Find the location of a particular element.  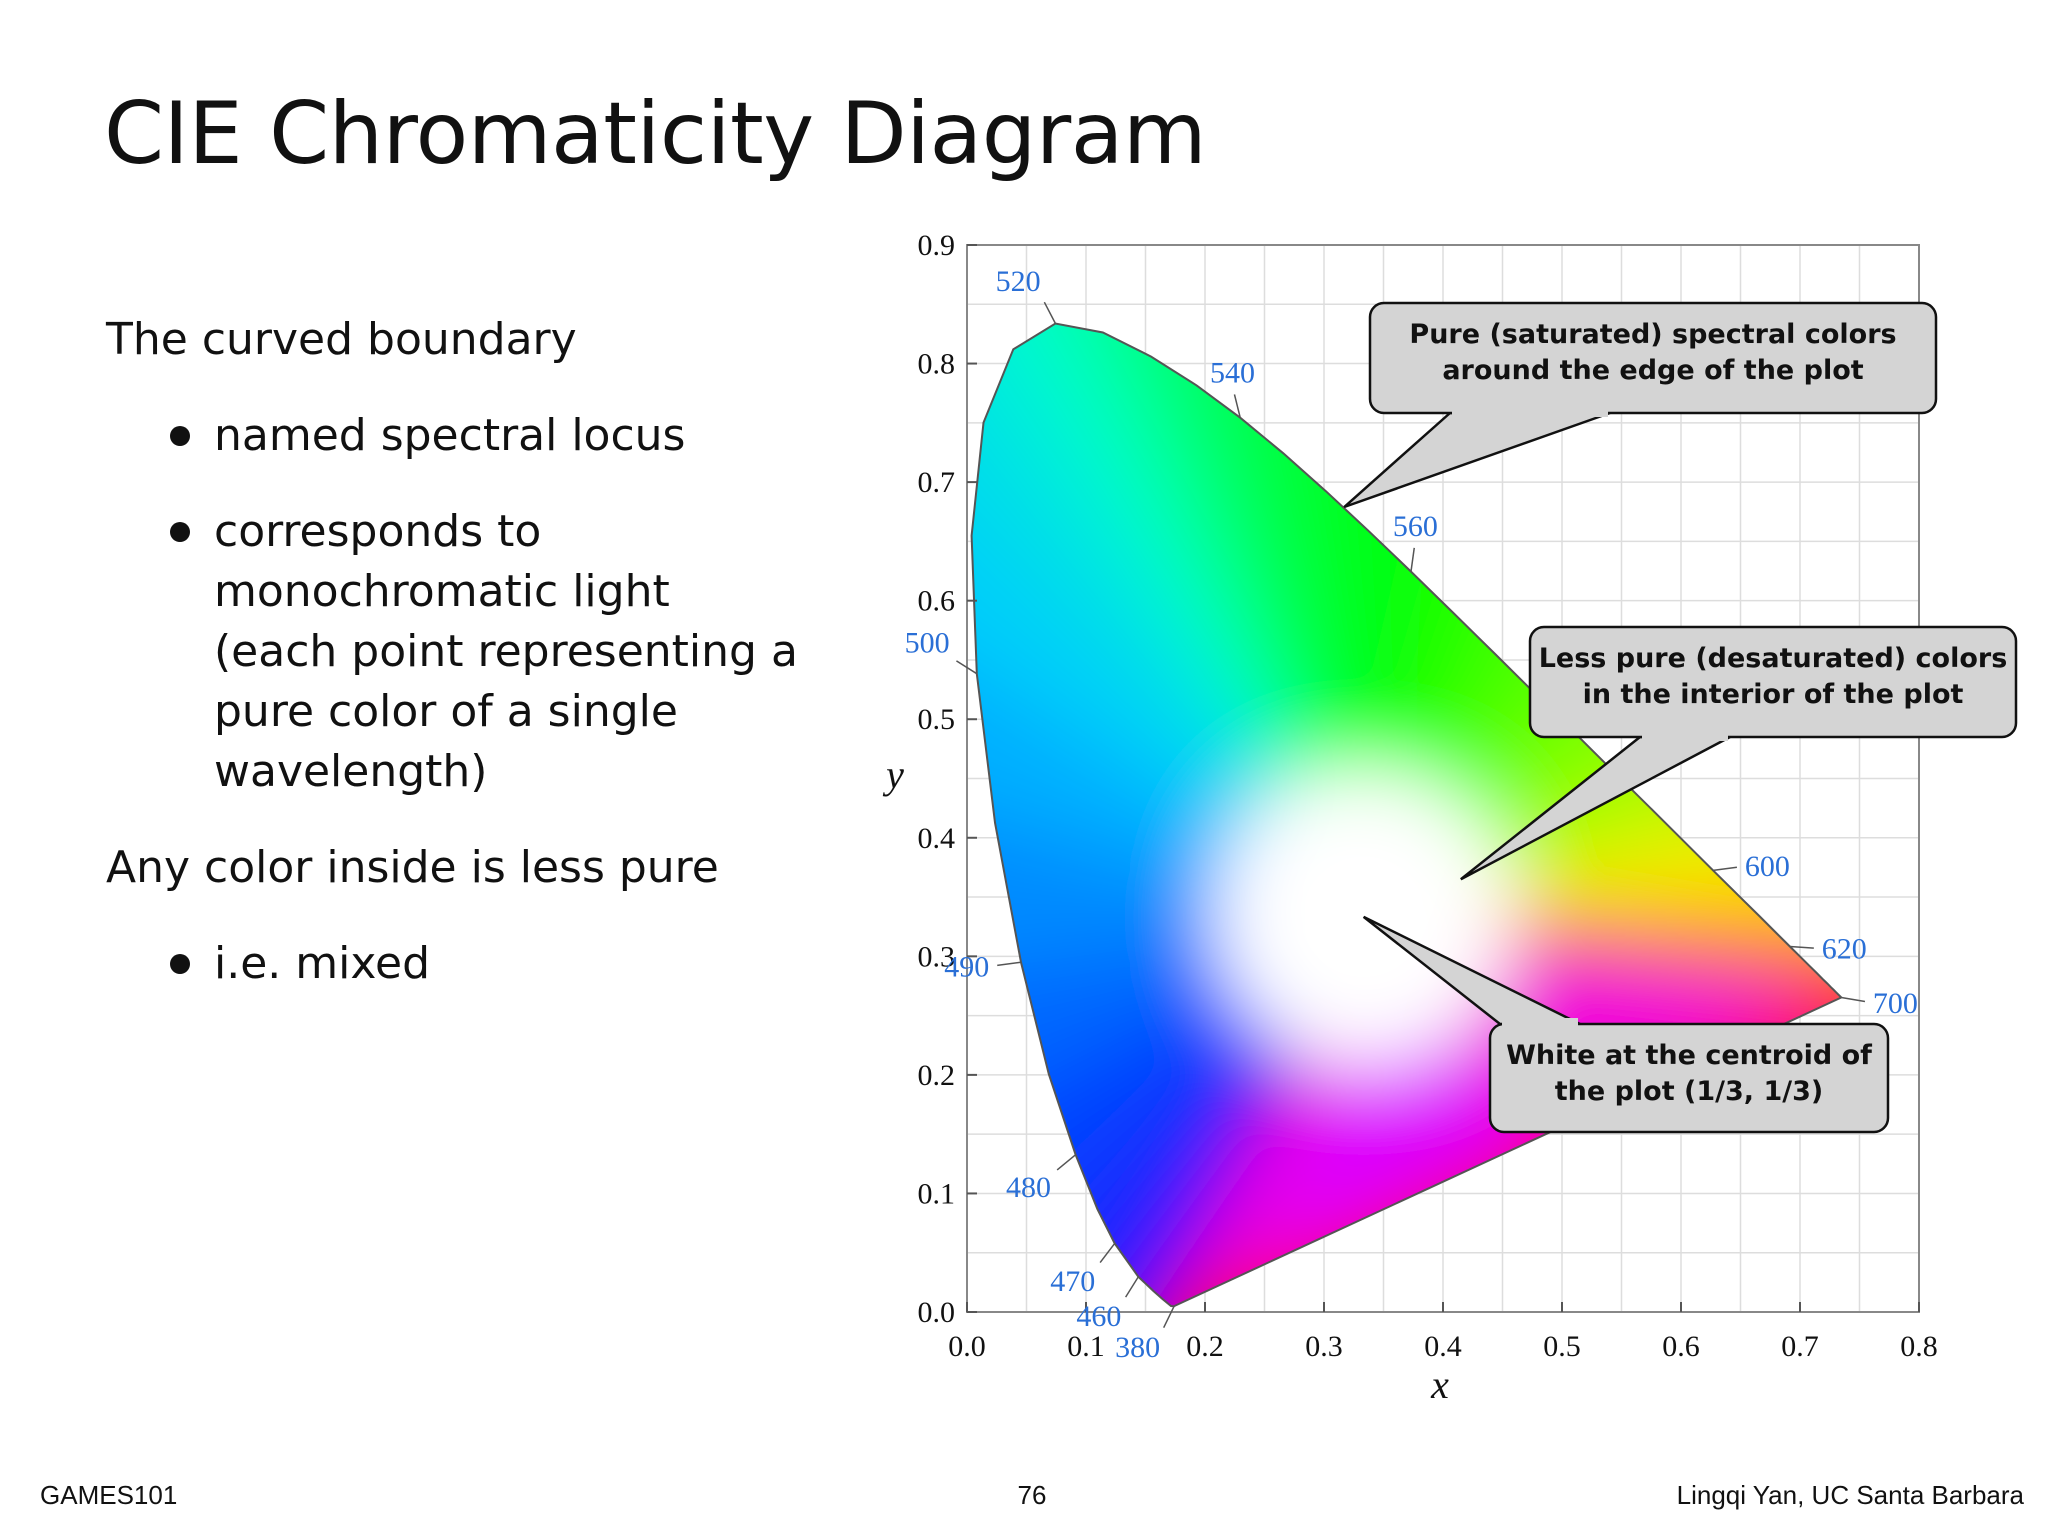

wavelength-label: 540 is located at coordinates (1232, 373).